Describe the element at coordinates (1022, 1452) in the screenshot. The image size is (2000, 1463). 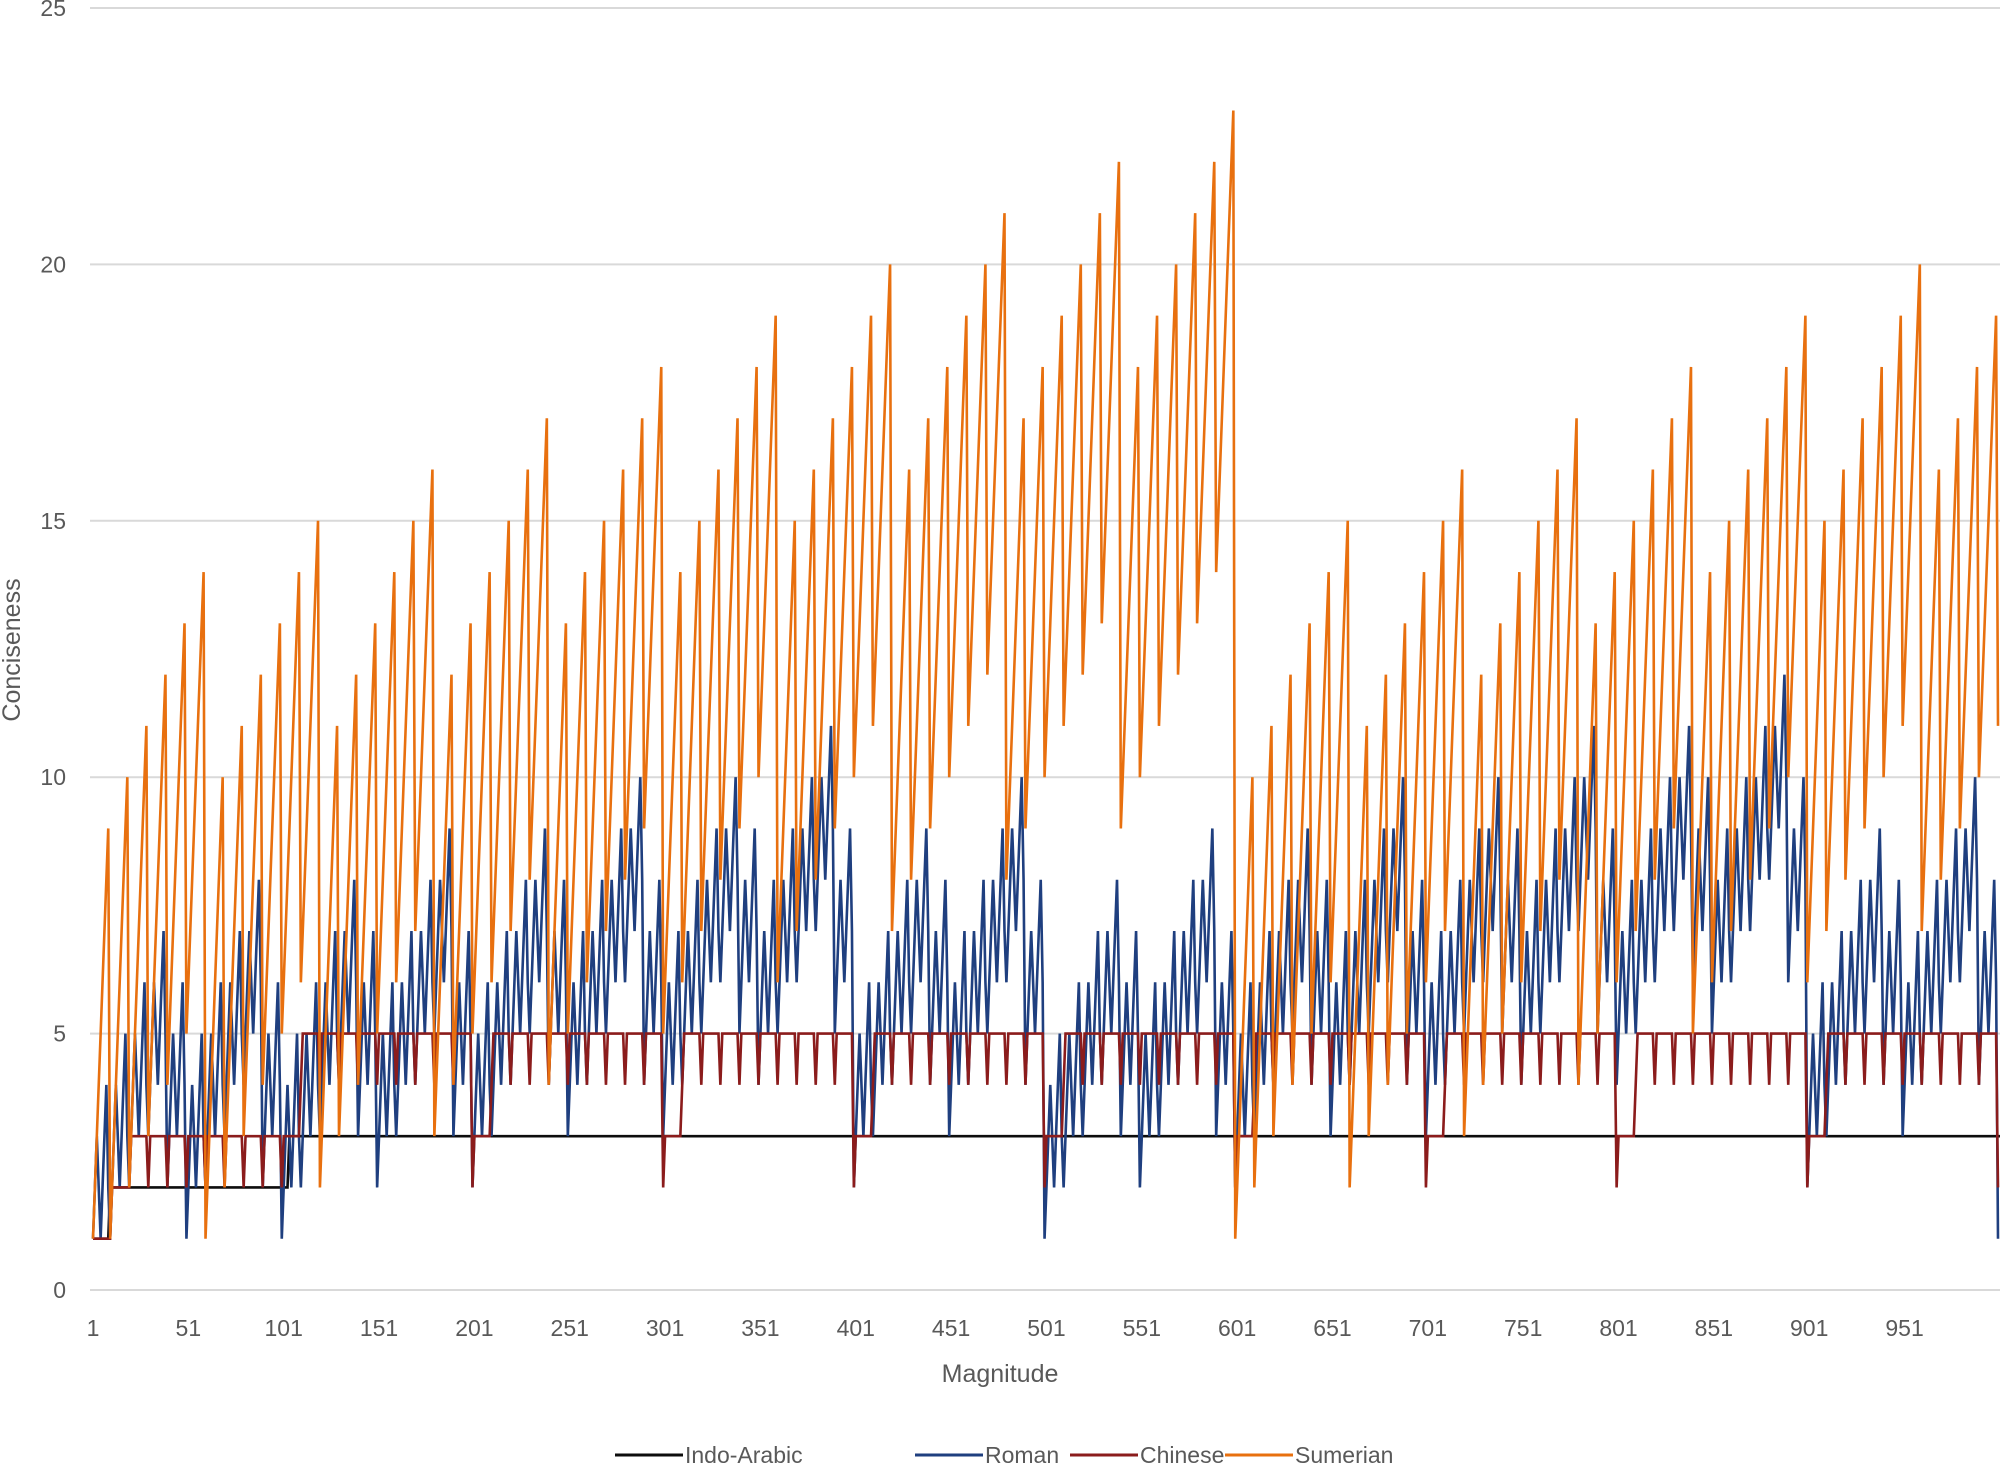
I see `legend-label: Roman` at that location.